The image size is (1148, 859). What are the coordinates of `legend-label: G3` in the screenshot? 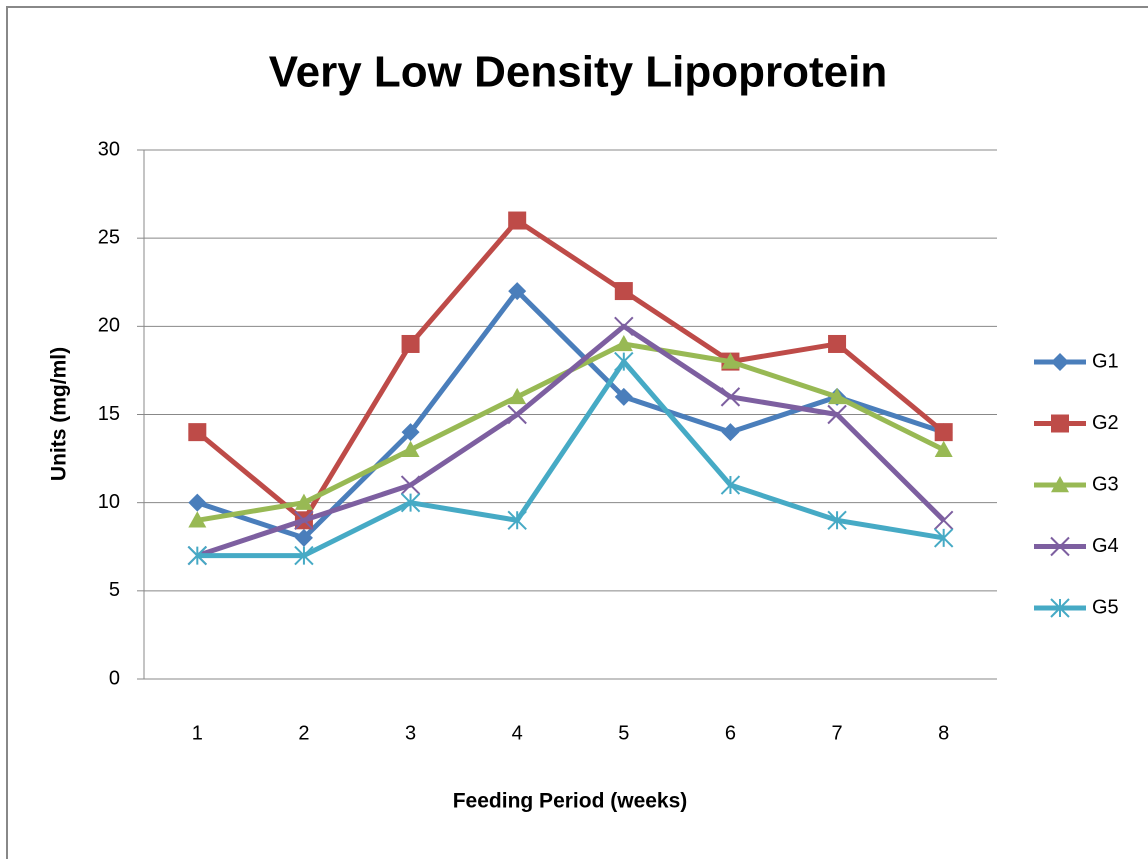 It's located at (1105, 484).